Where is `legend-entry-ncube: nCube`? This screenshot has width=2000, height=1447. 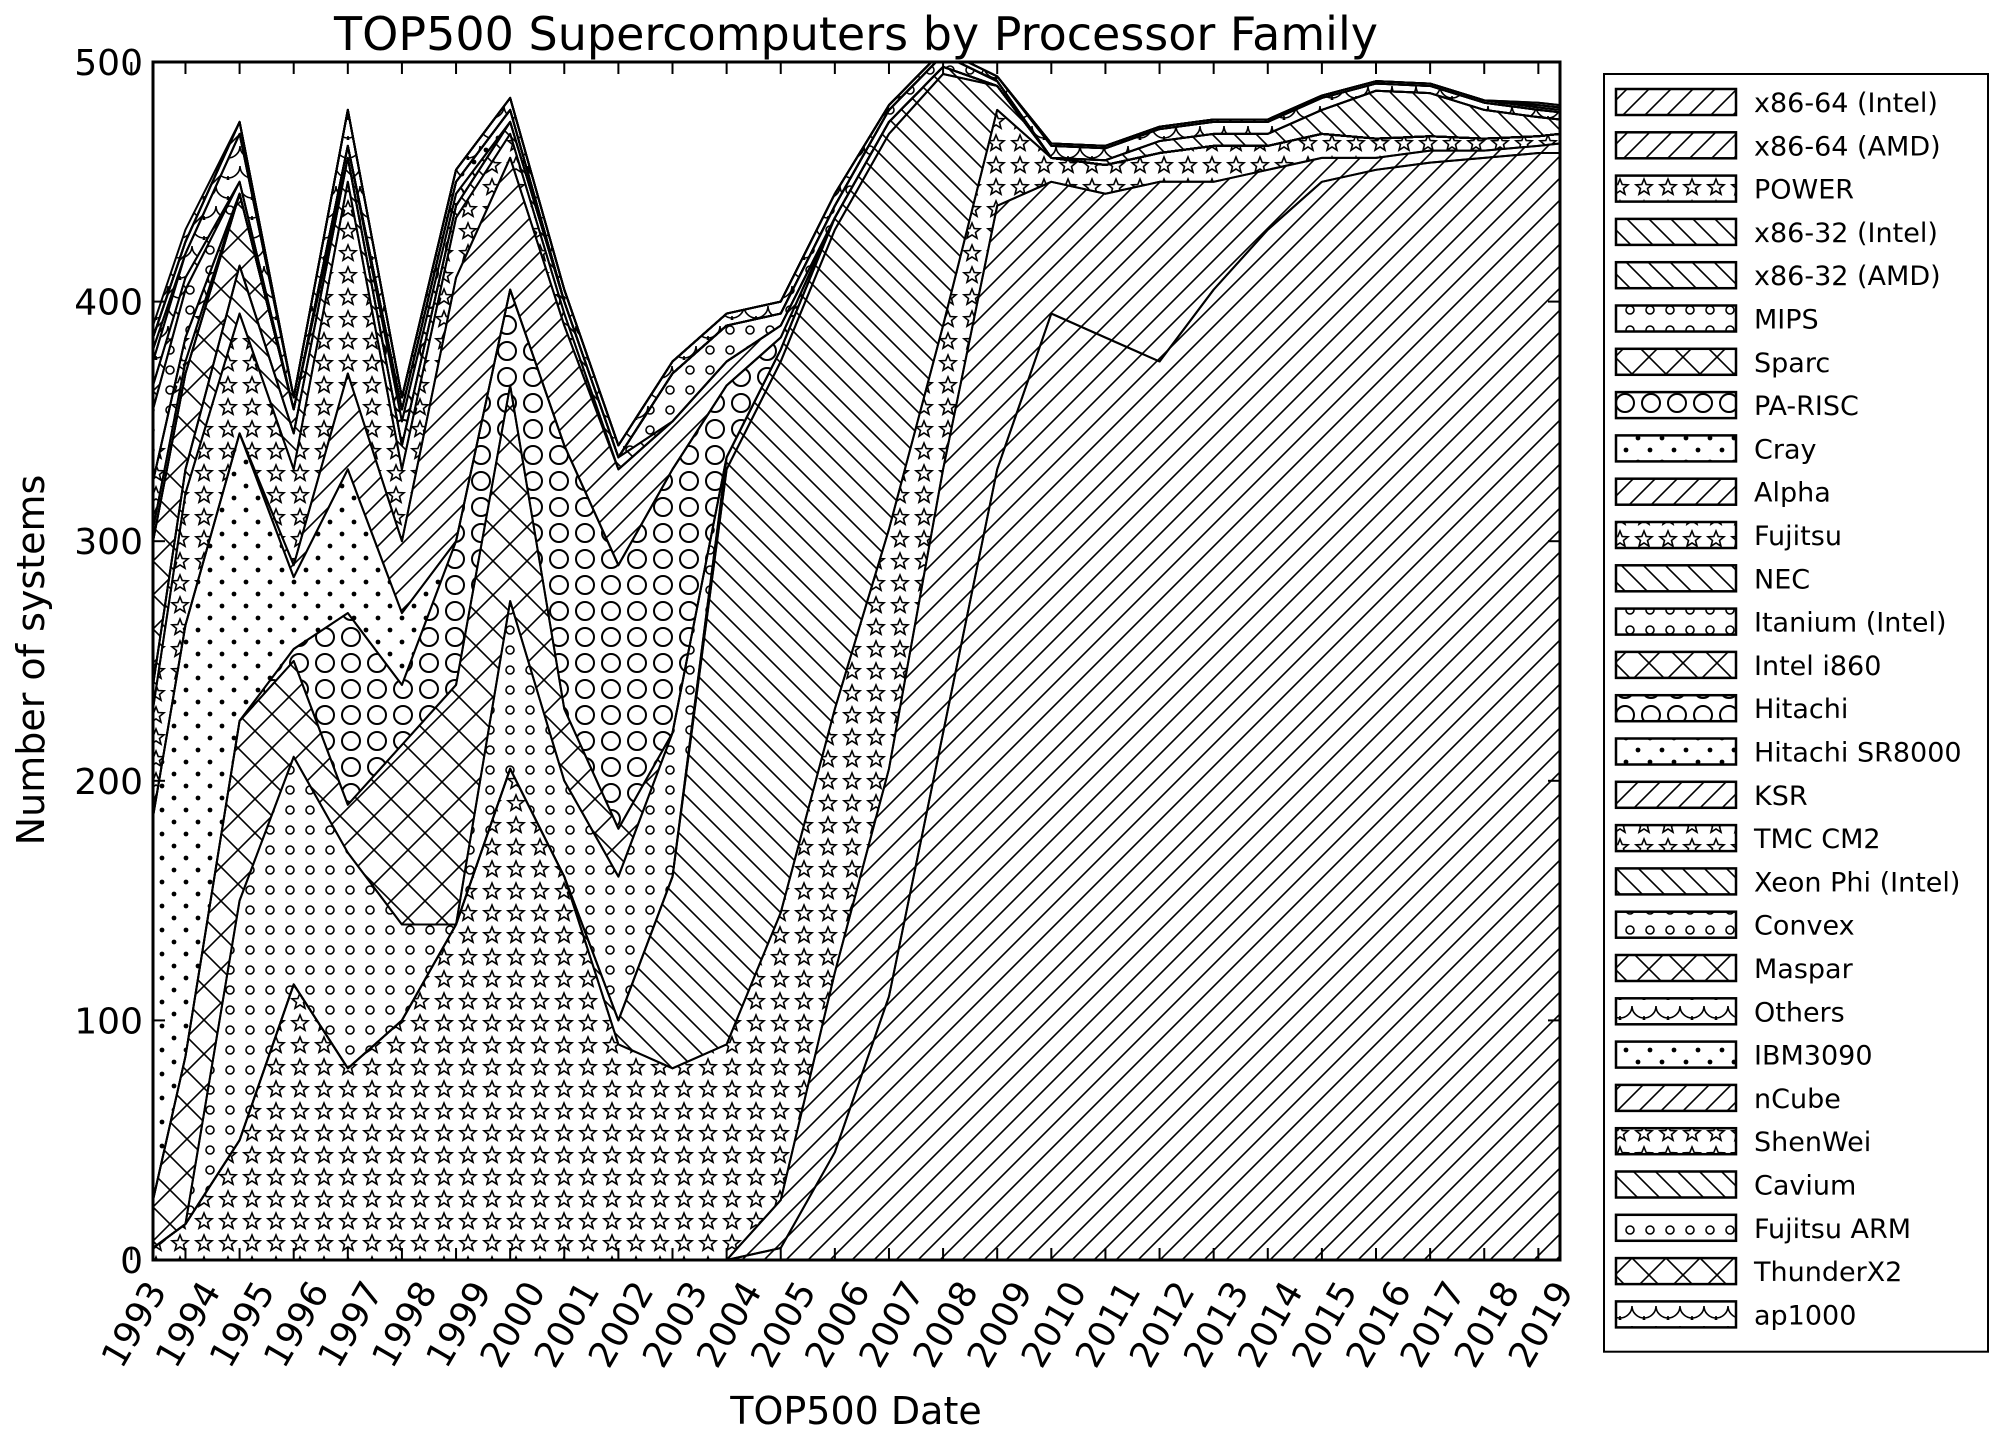 legend-entry-ncube: nCube is located at coordinates (1727, 1099).